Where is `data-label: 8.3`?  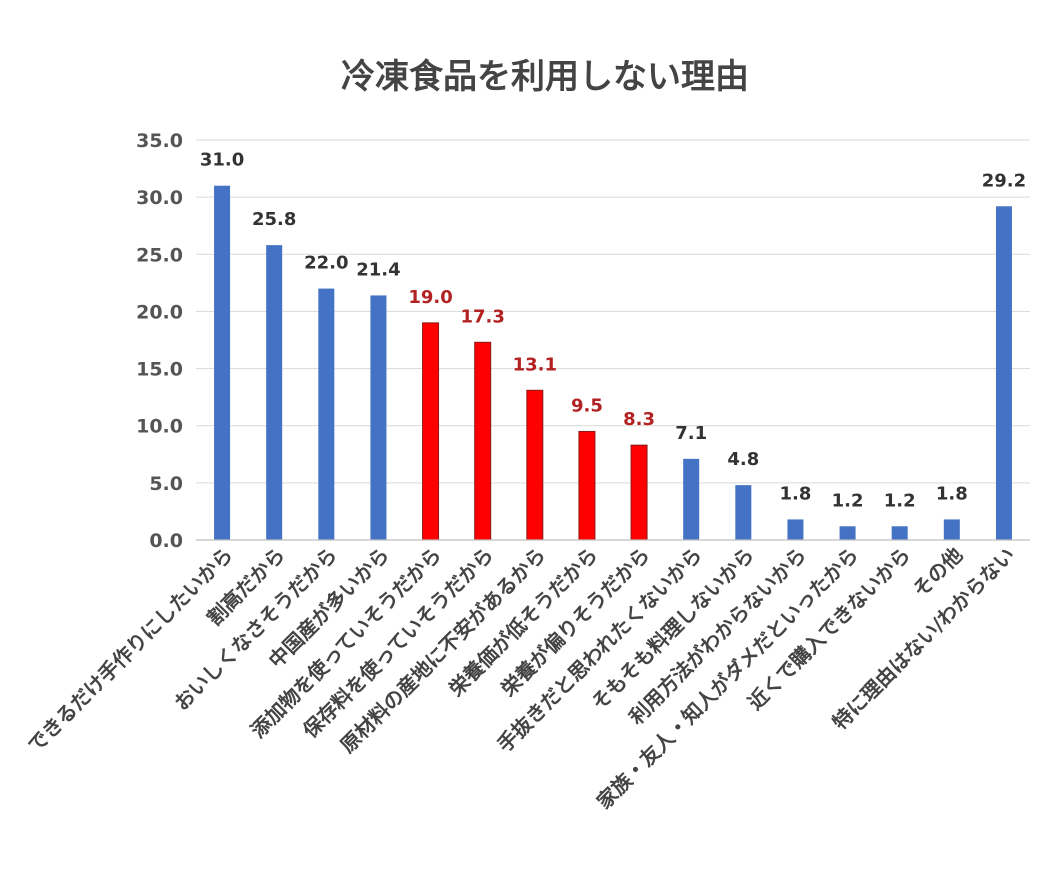
data-label: 8.3 is located at coordinates (639, 419).